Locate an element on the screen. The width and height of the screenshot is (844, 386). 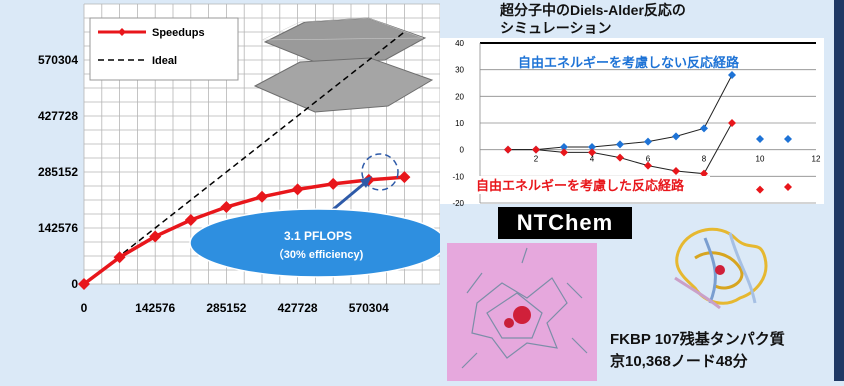
pflops-callout: 3.1 PFLOPS （30% efficiency) is located at coordinates (318, 215).